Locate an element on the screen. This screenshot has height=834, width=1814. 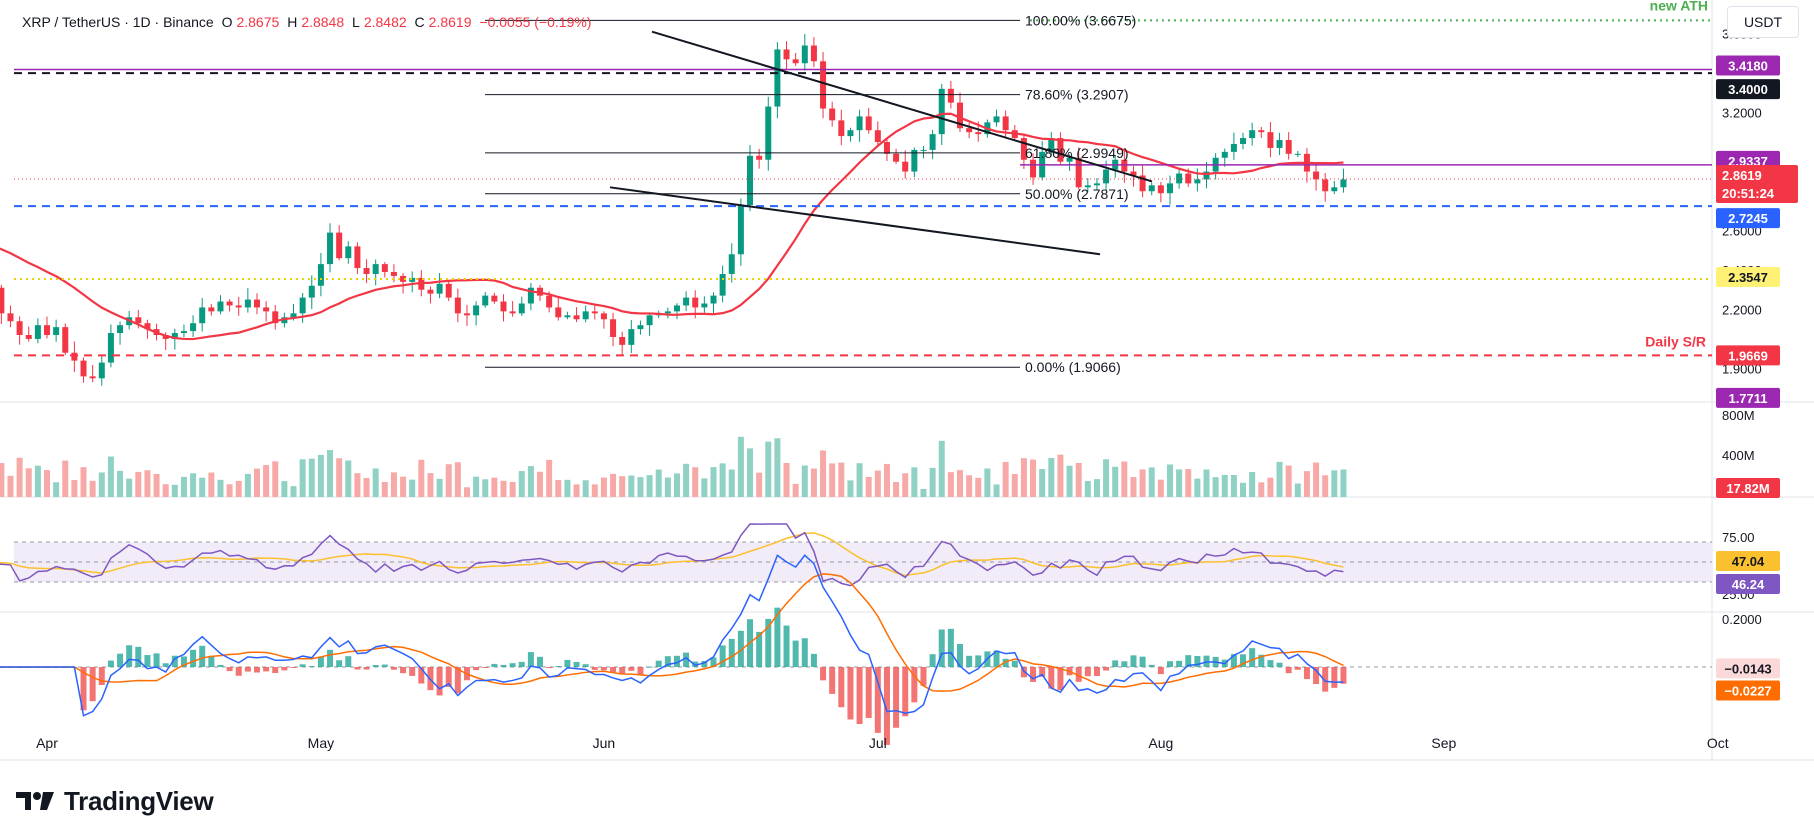
macd-line is located at coordinates (672, 635).